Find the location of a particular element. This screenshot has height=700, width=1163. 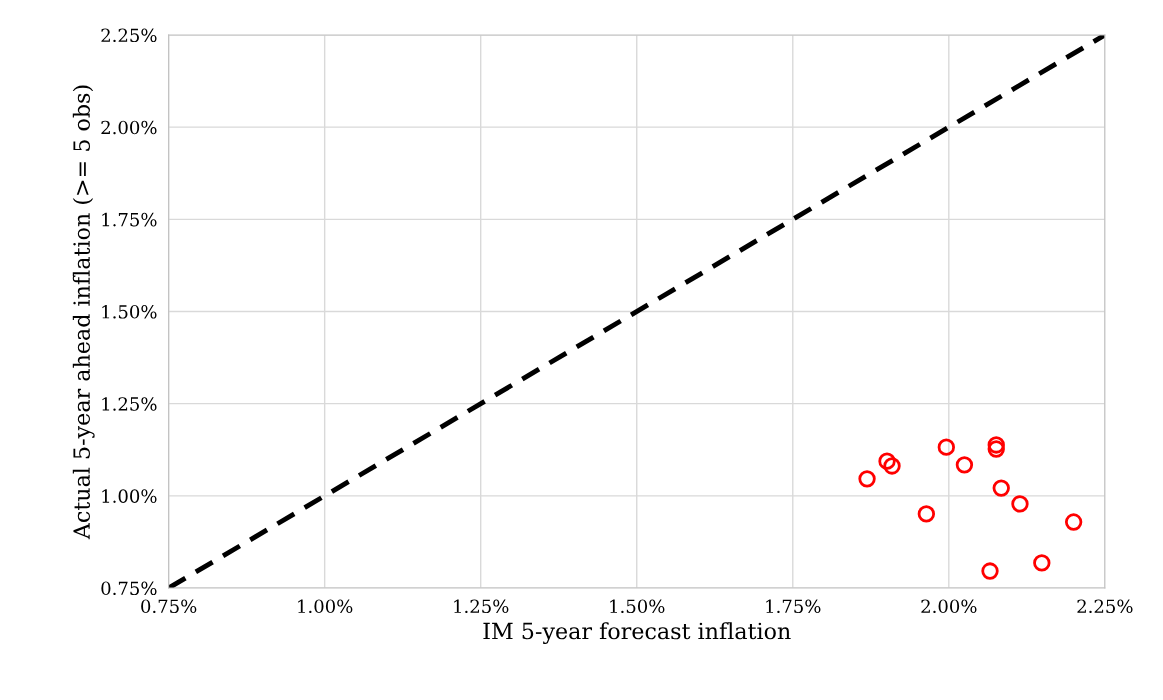

y-tick-label: 2.25% is located at coordinates (129, 35).